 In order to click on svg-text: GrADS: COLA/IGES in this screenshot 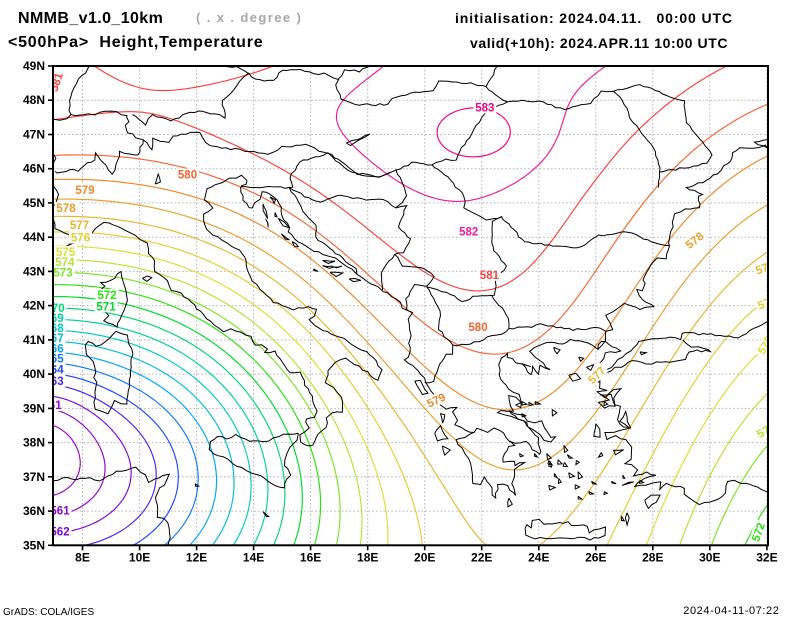, I will do `click(48, 612)`.